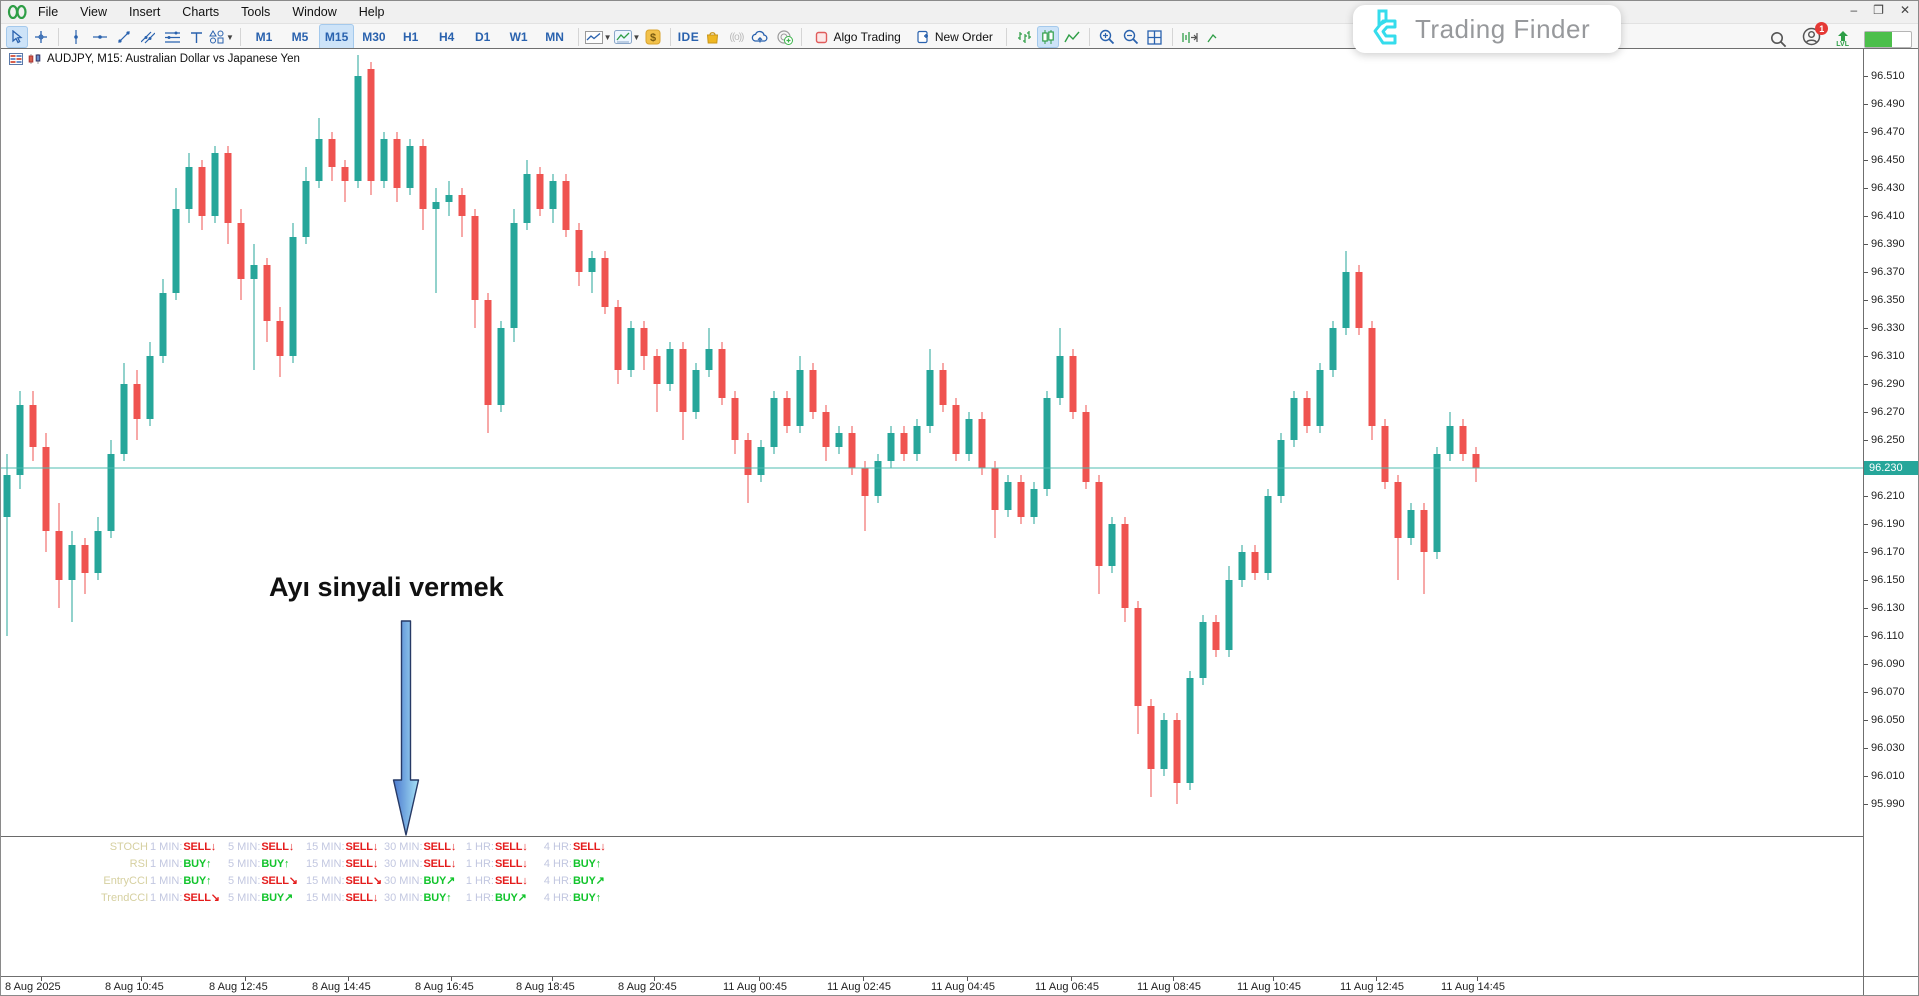 Image resolution: width=1919 pixels, height=996 pixels. Describe the element at coordinates (201, 12) in the screenshot. I see `menu-charts: Charts` at that location.